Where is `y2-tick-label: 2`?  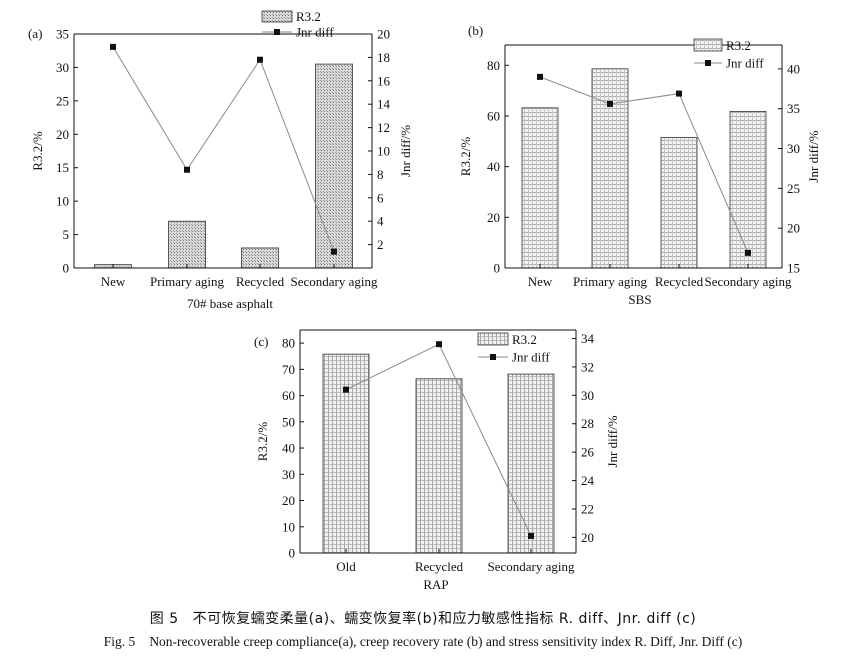
y2-tick-label: 2 is located at coordinates (380, 244).